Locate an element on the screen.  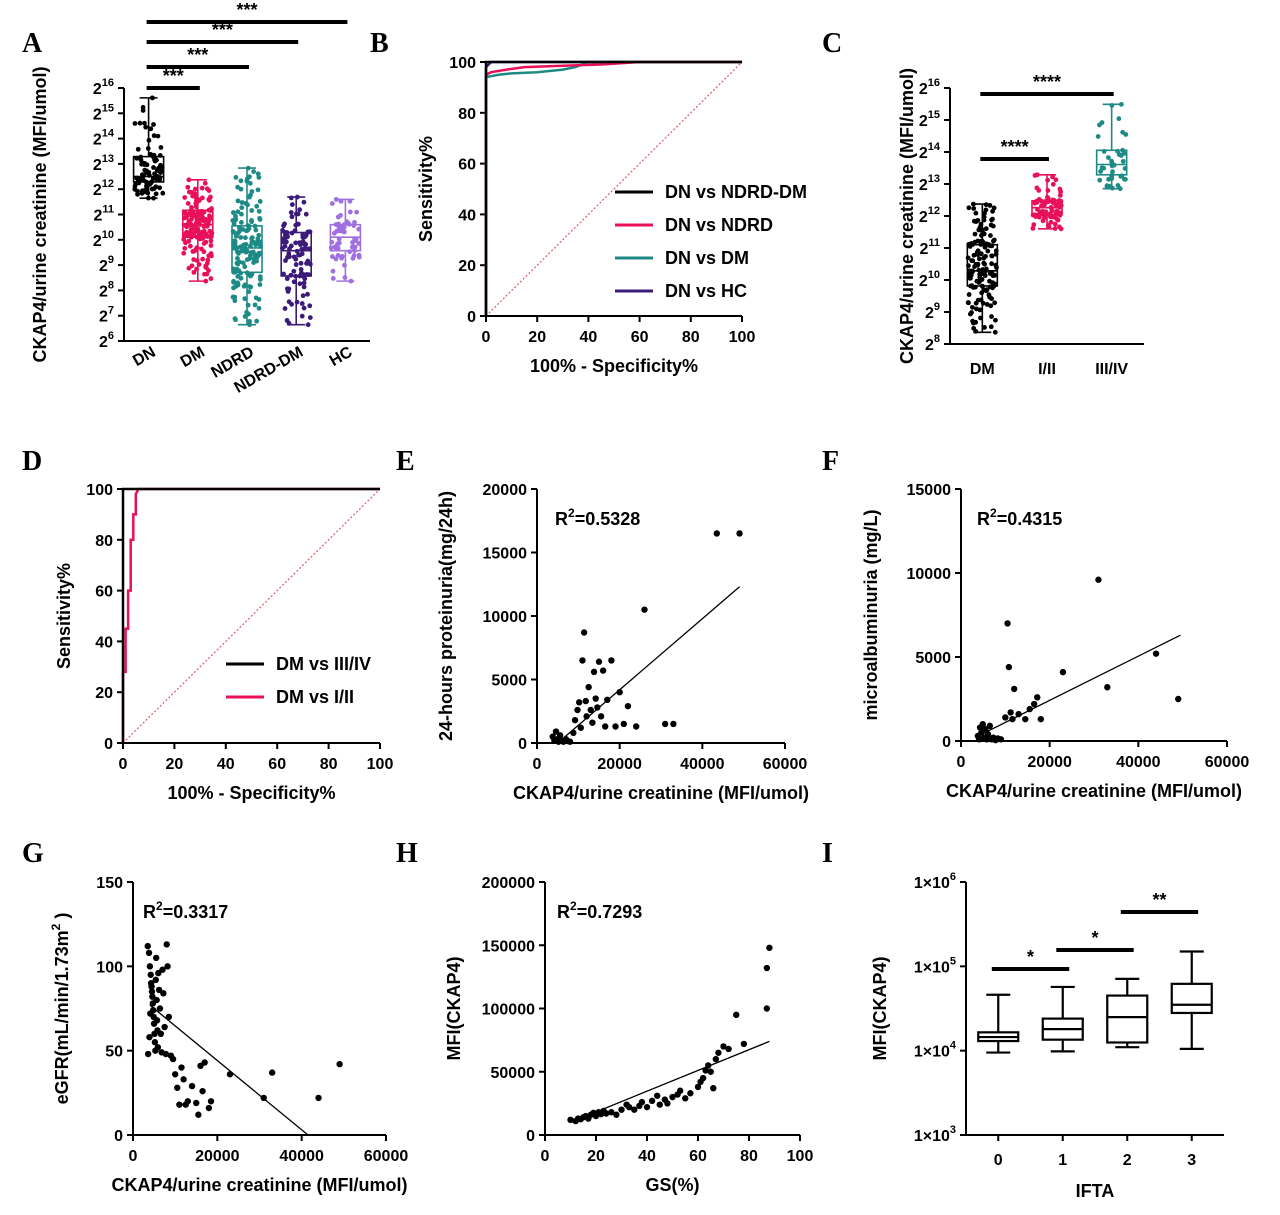
box-iqr is located at coordinates (1191, 998).